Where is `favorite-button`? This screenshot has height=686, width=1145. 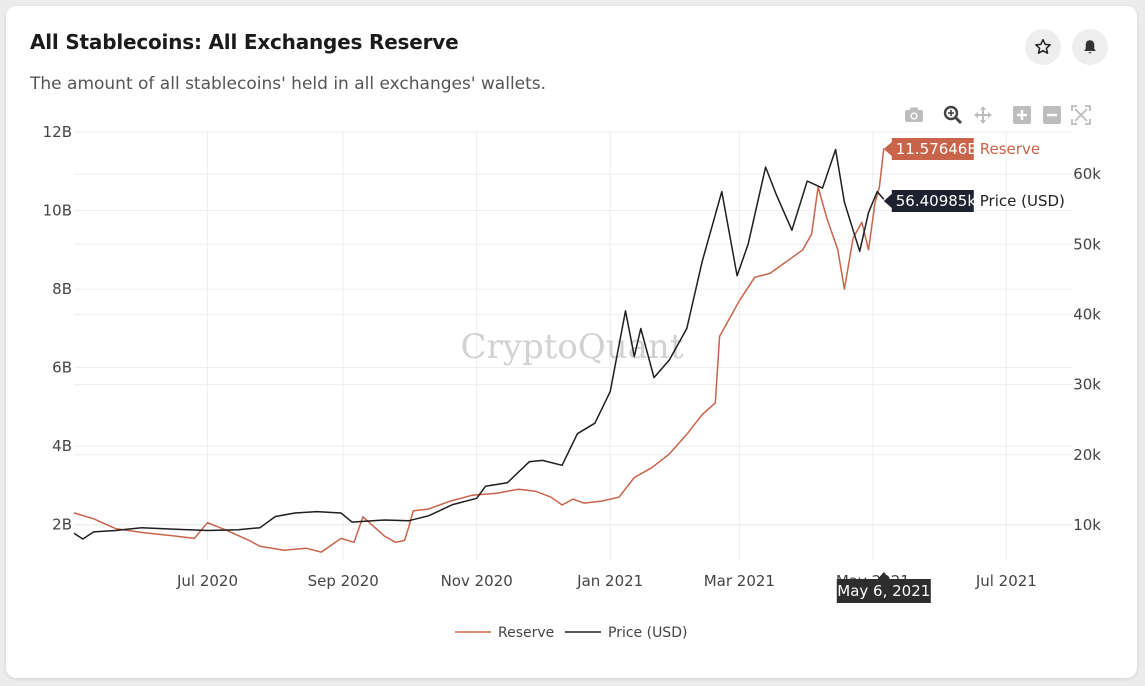
favorite-button is located at coordinates (1043, 47).